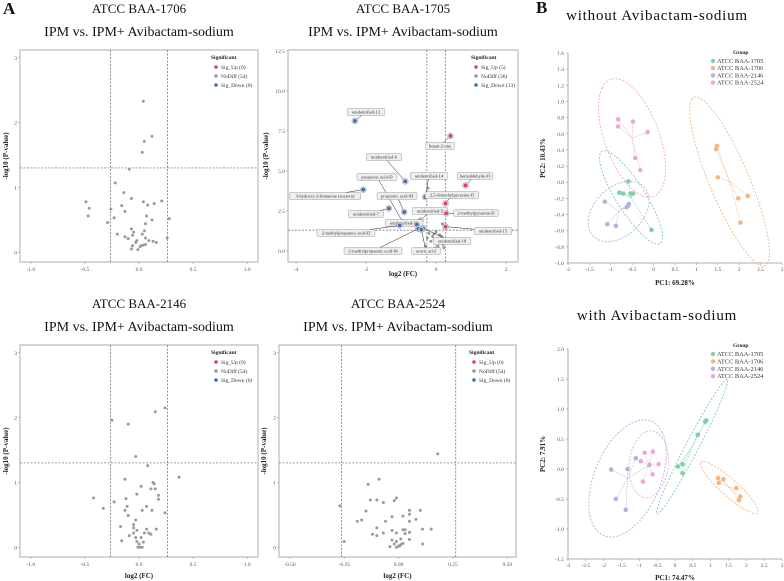 The width and height of the screenshot is (784, 581). What do you see at coordinates (740, 68) in the screenshot?
I see `legend-label: ATCC BAA-1706` at bounding box center [740, 68].